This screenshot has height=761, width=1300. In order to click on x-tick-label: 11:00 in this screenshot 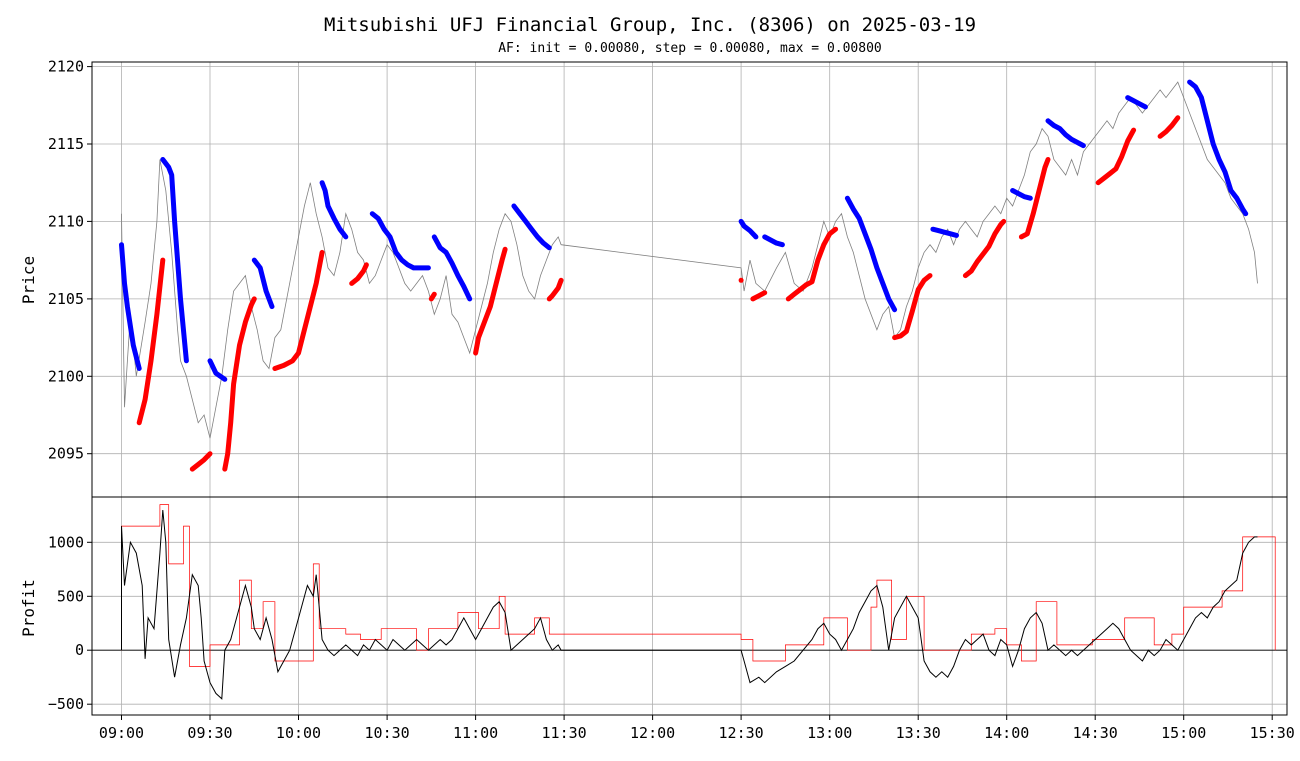, I will do `click(475, 733)`.